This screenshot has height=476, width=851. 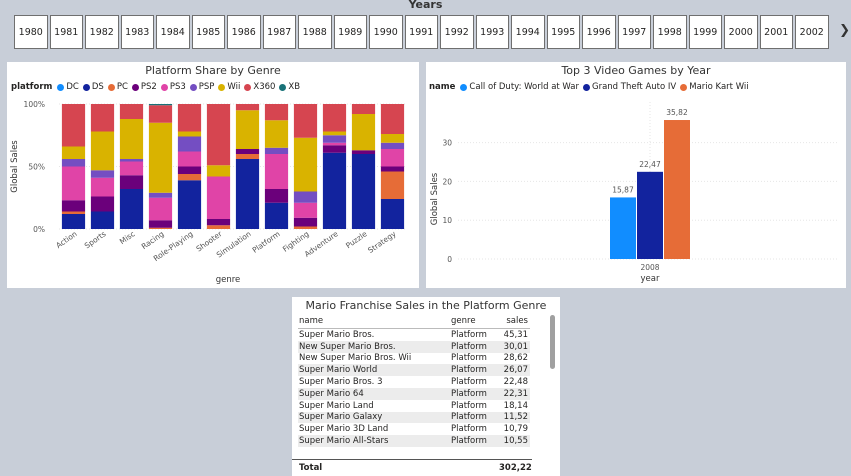 I want to click on column-header-name: name, so click(x=311, y=320).